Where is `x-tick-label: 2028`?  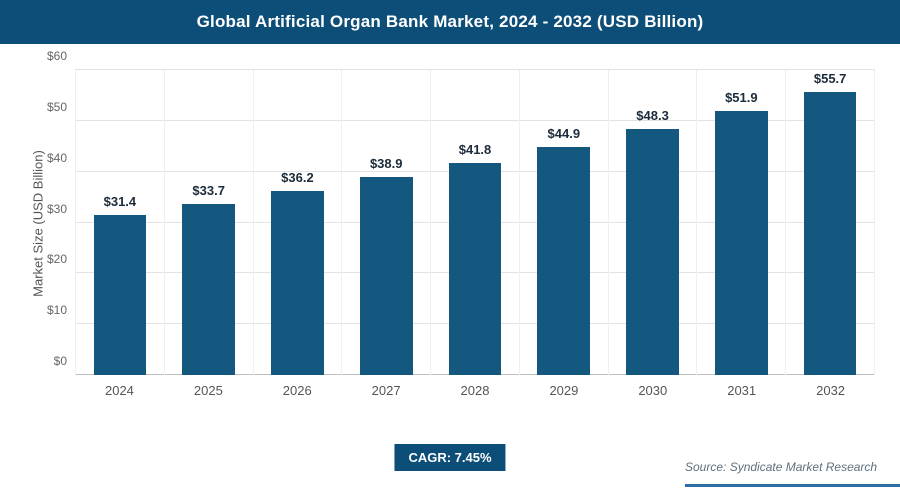 x-tick-label: 2028 is located at coordinates (475, 390).